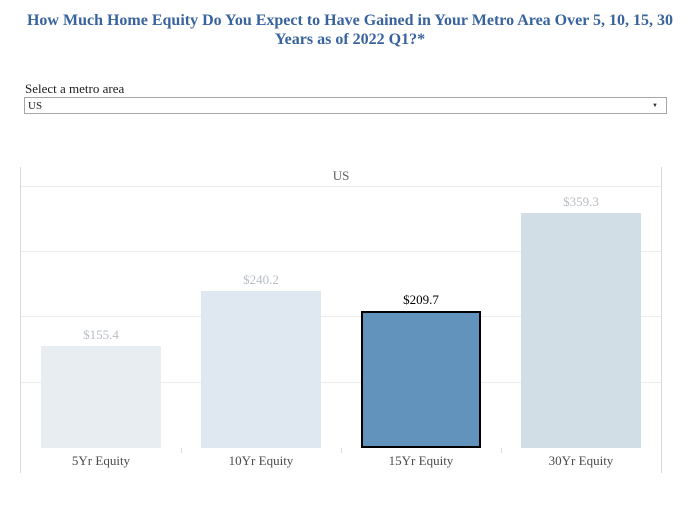 The width and height of the screenshot is (700, 511). Describe the element at coordinates (345, 105) in the screenshot. I see `metro-select-dropdown: US ▼` at that location.